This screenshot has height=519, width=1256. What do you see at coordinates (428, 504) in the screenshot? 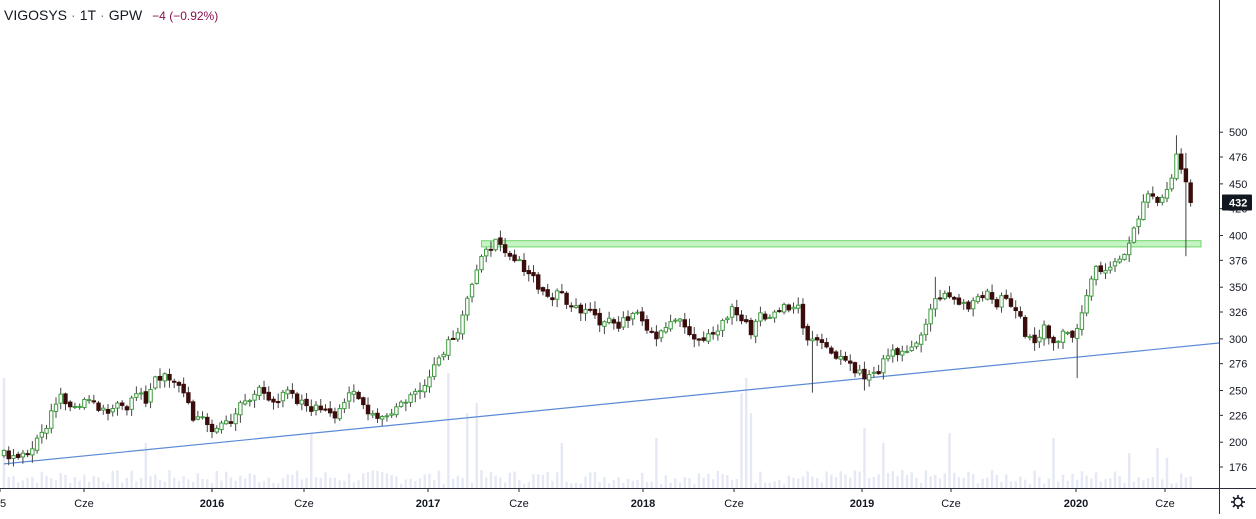
I see `time-tick-label: 2017` at bounding box center [428, 504].